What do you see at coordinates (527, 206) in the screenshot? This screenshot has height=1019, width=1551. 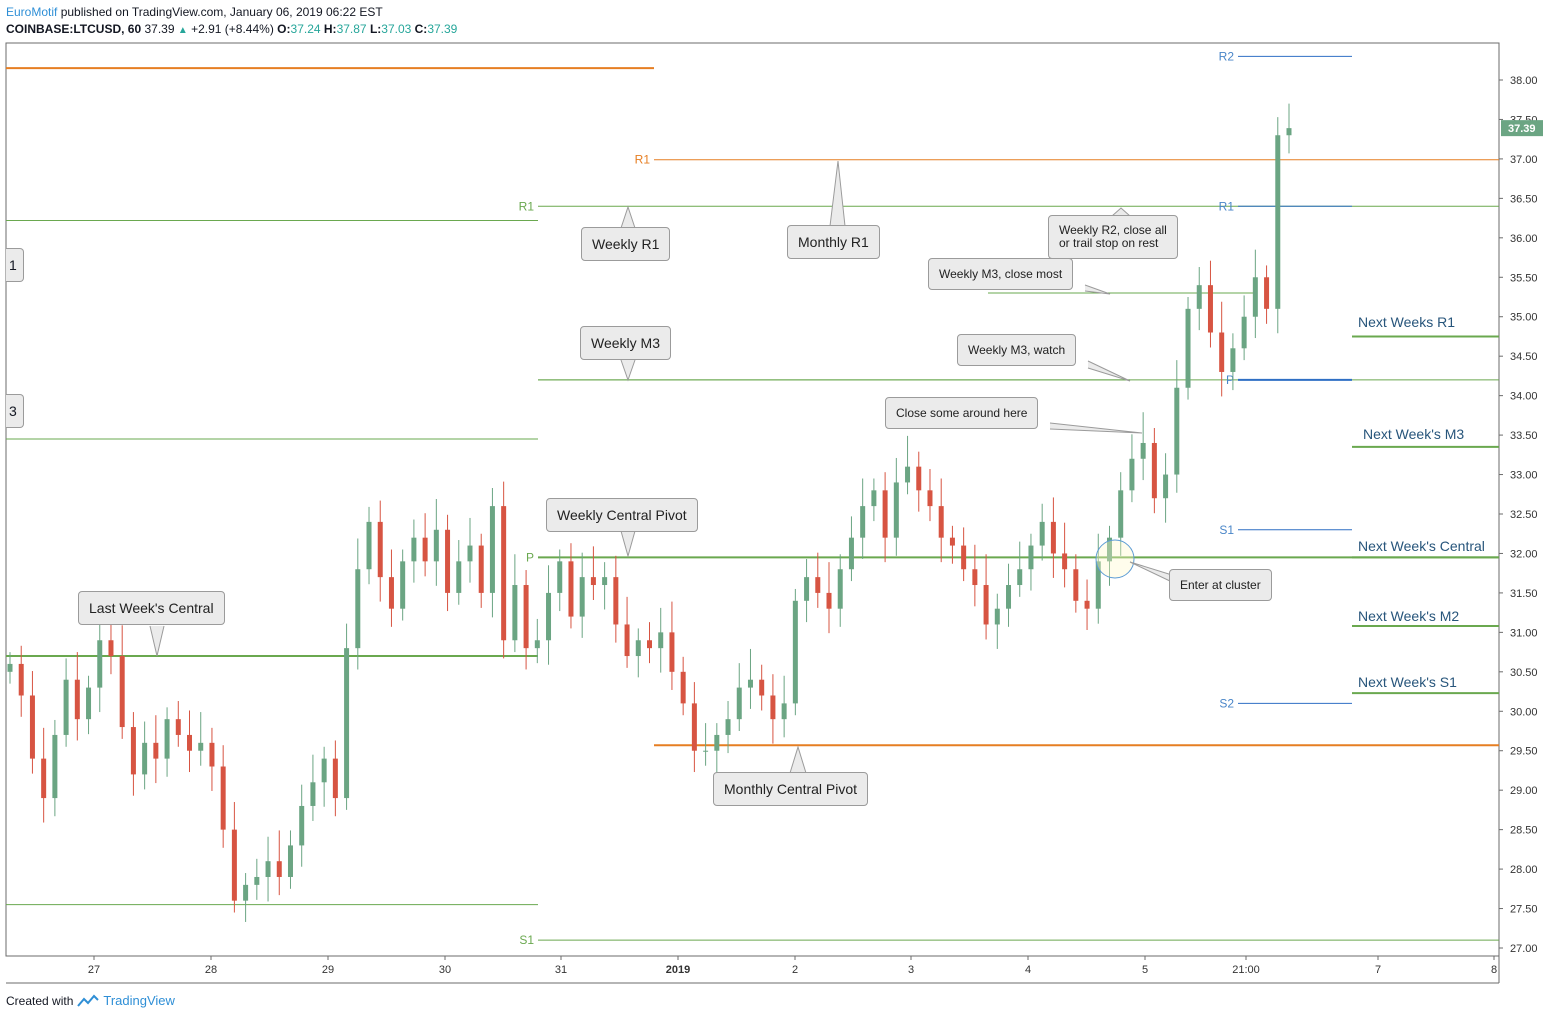 I see `weekly-level-label: R1` at bounding box center [527, 206].